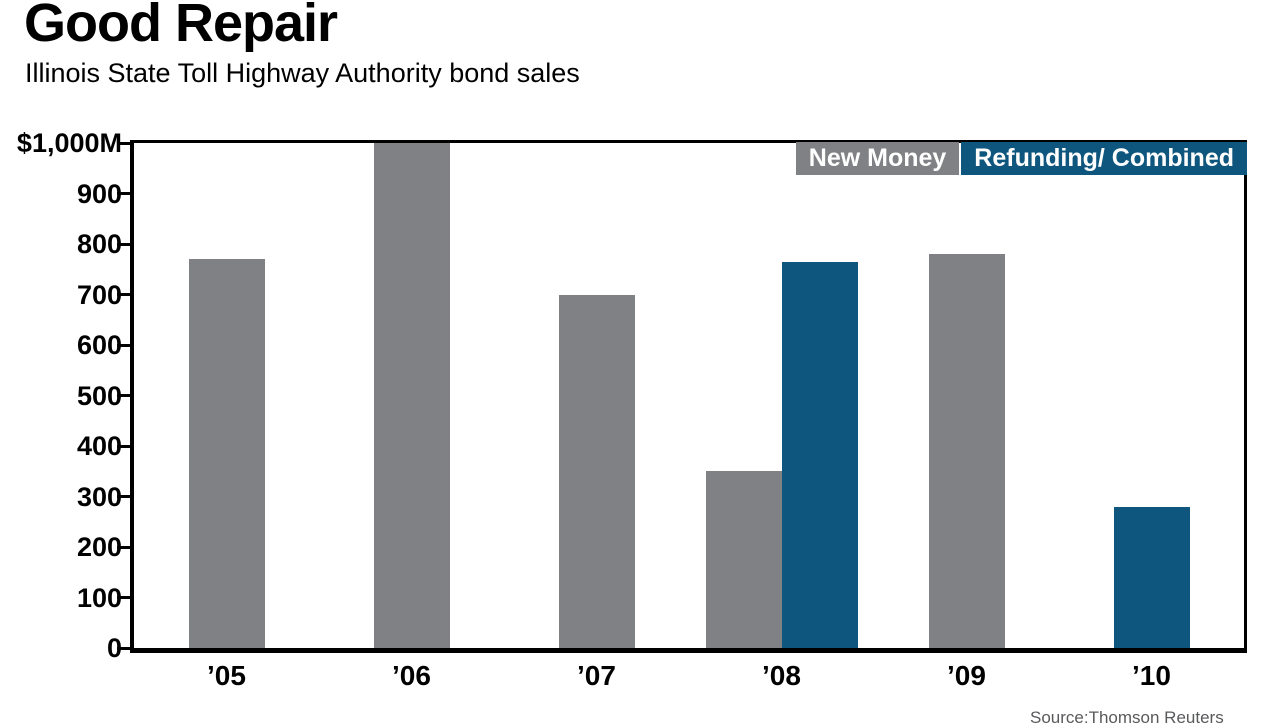 This screenshot has width=1280, height=728. What do you see at coordinates (114, 648) in the screenshot?
I see `y-axis-label: 0` at bounding box center [114, 648].